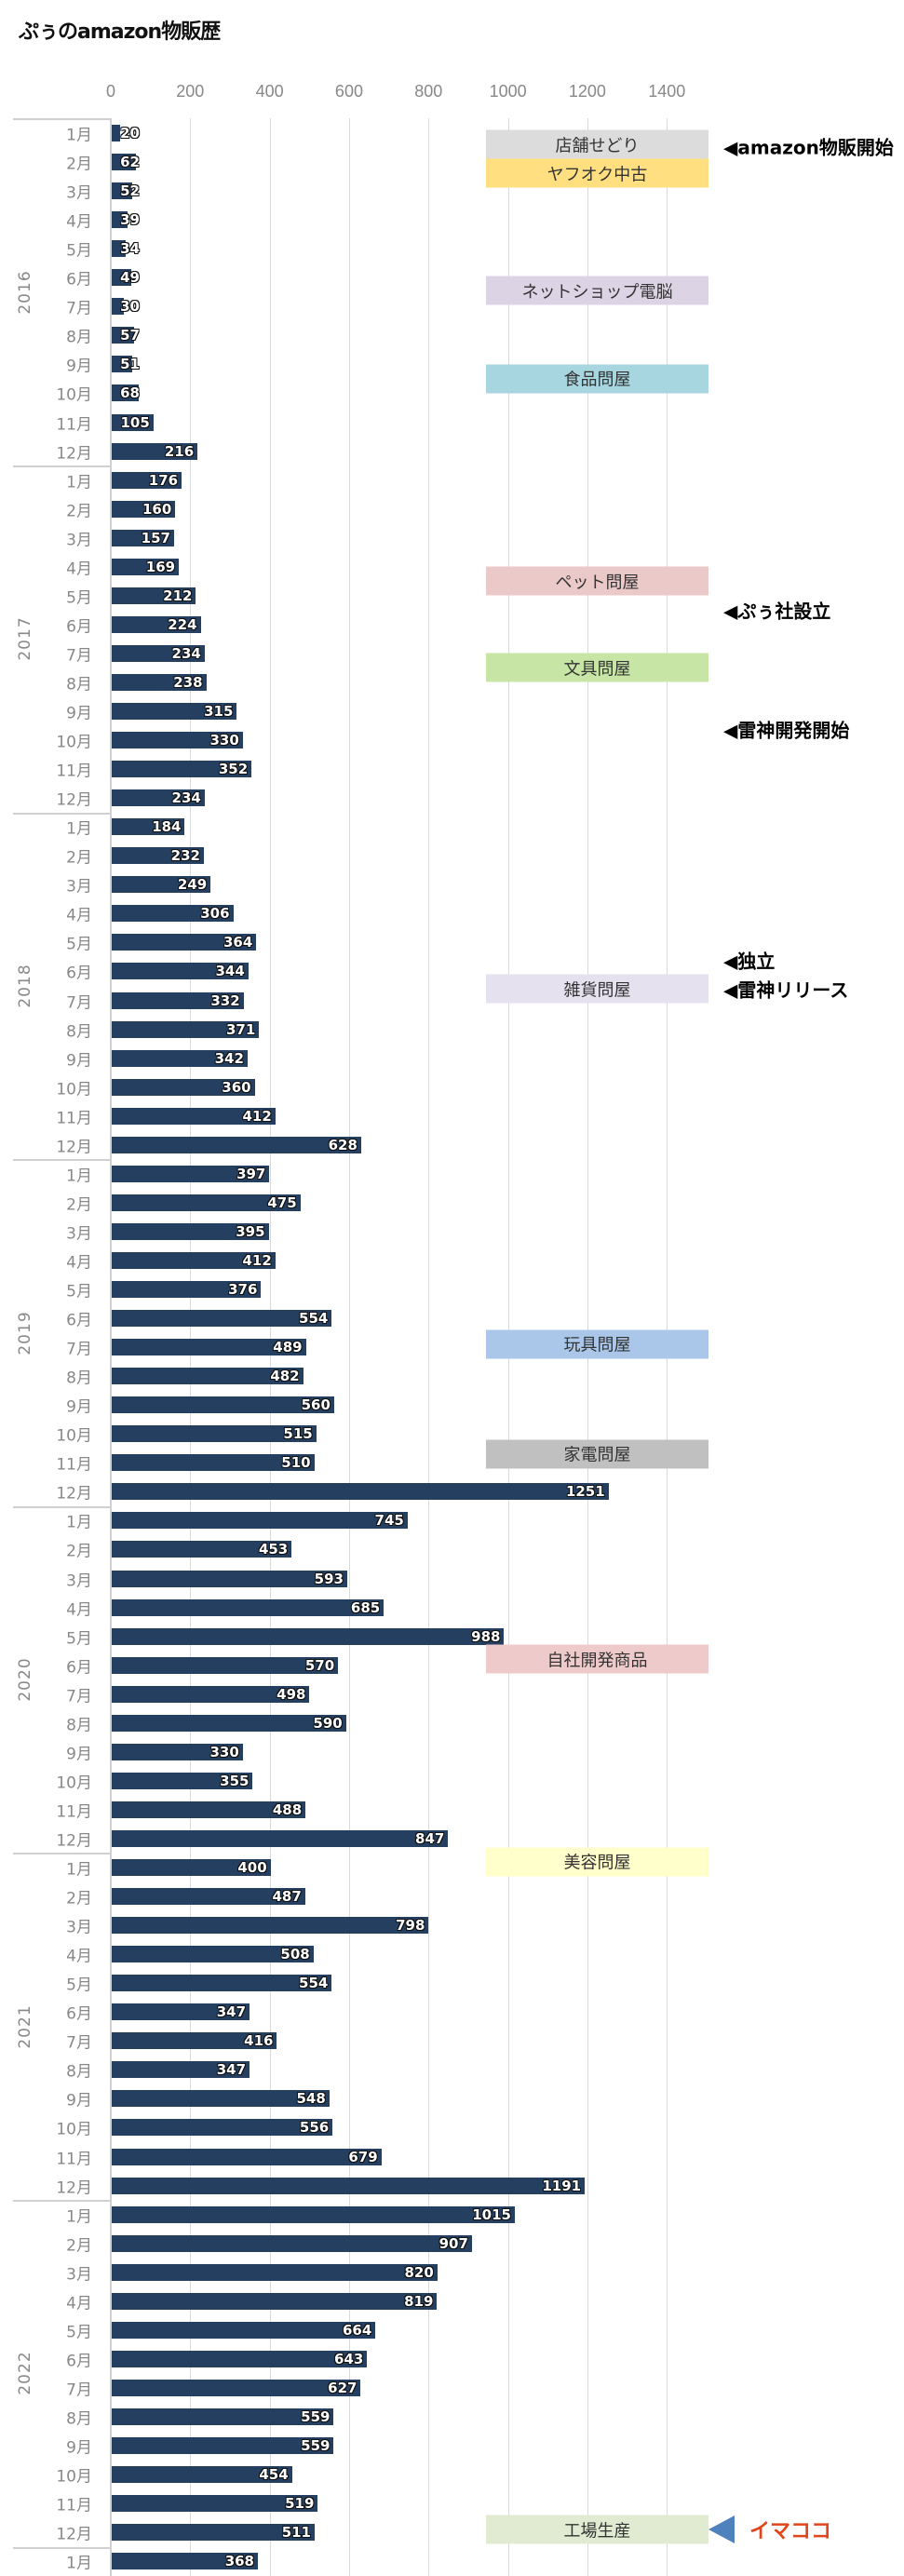  Describe the element at coordinates (597, 173) in the screenshot. I see `category-label-box: ヤフオク中古` at that location.